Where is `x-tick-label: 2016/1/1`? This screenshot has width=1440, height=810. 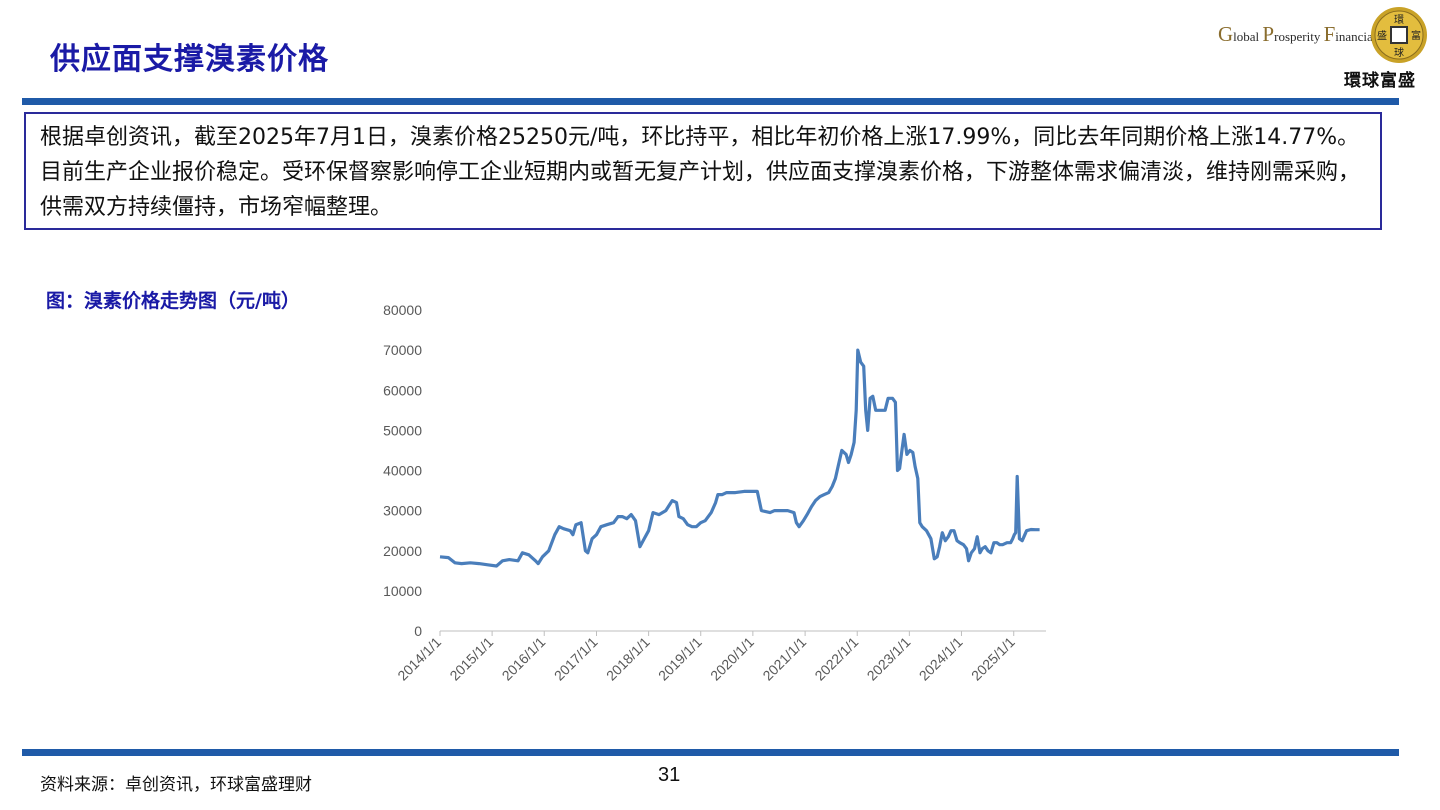 x-tick-label: 2016/1/1 is located at coordinates (524, 659).